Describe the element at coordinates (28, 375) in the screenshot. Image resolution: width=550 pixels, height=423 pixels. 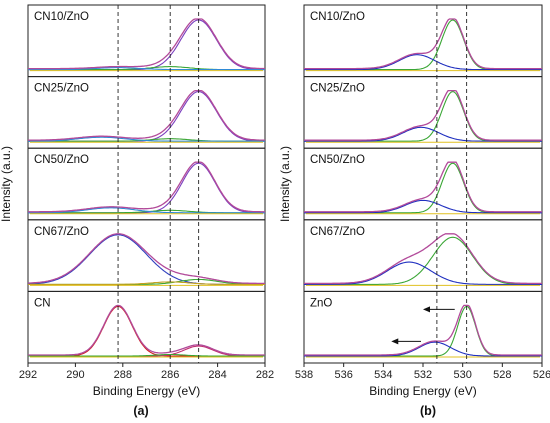
I see `x-tick-label-0: 292` at that location.